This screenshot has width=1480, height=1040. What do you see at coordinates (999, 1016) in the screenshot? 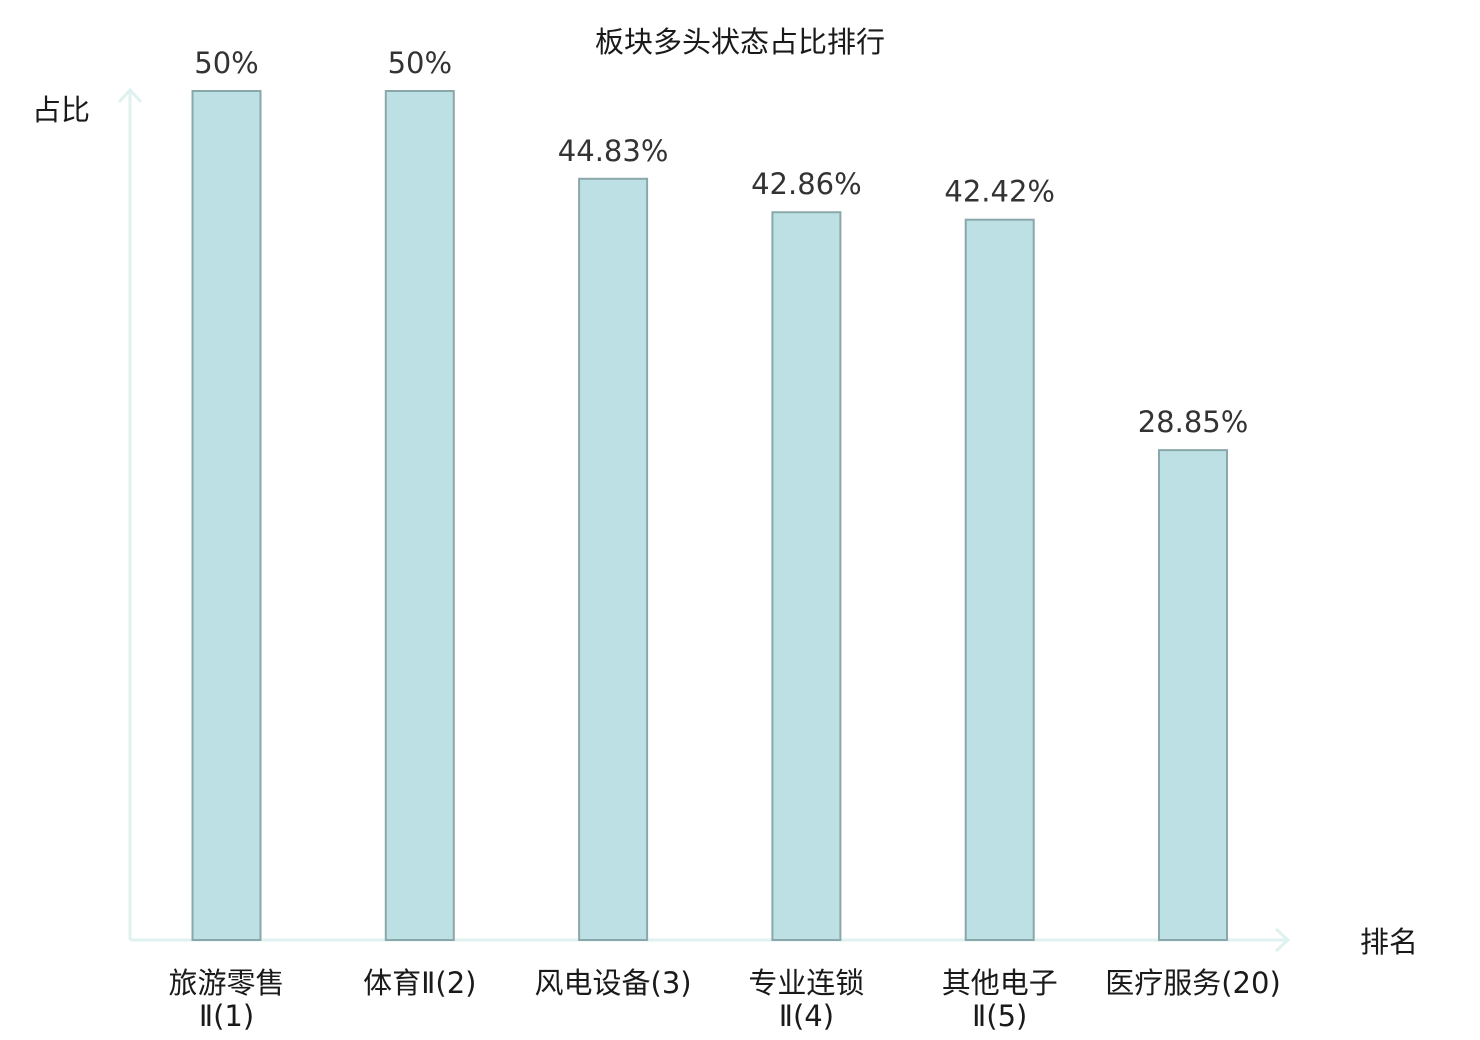
I see `category-label-5-line-2: Ⅱ(5)` at bounding box center [999, 1016].